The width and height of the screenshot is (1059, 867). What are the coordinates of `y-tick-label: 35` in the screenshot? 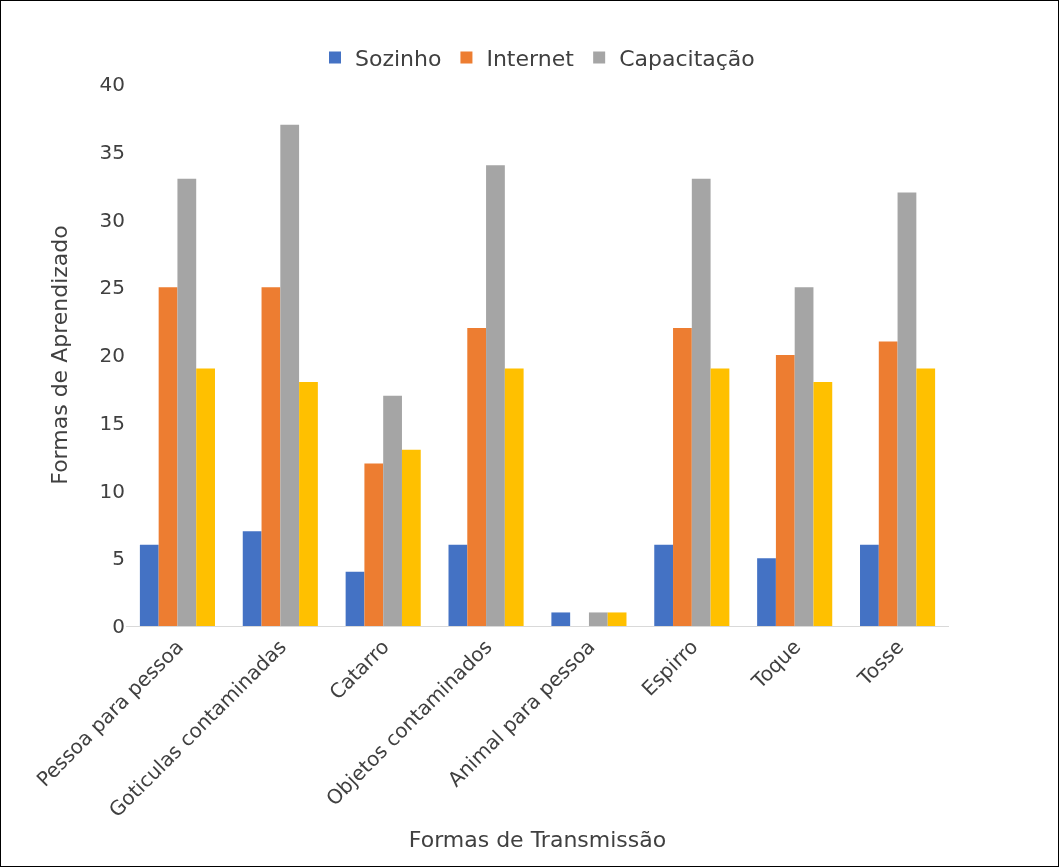 It's located at (112, 151).